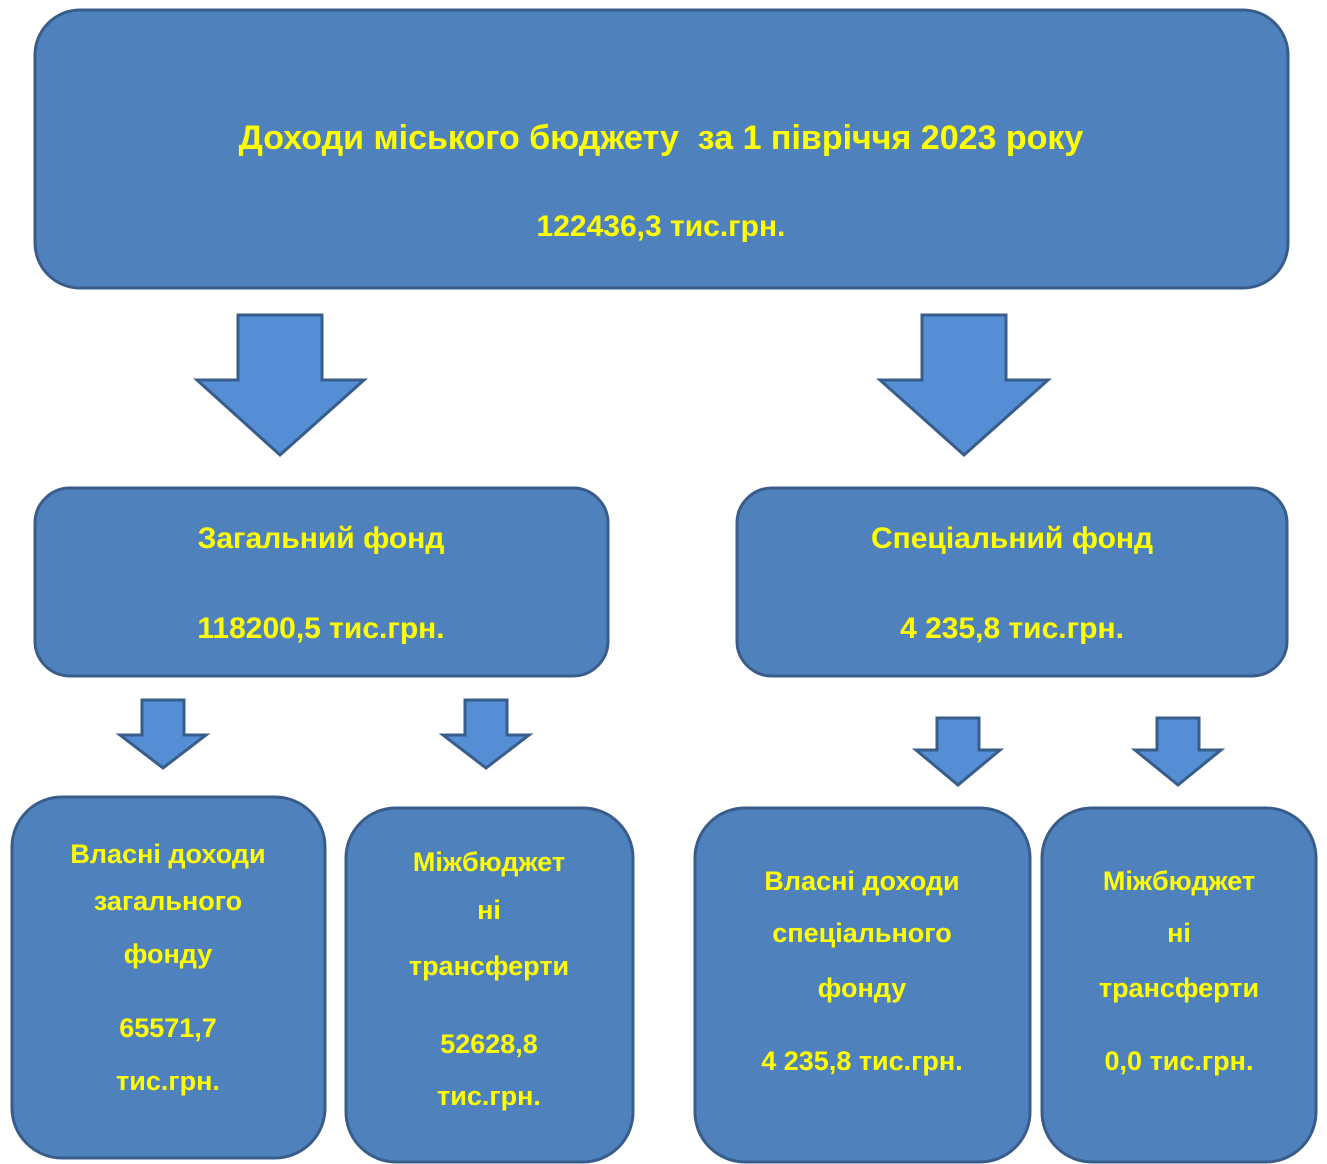 The width and height of the screenshot is (1327, 1164). What do you see at coordinates (489, 1044) in the screenshot?
I see `leaf-text: 52628,8` at bounding box center [489, 1044].